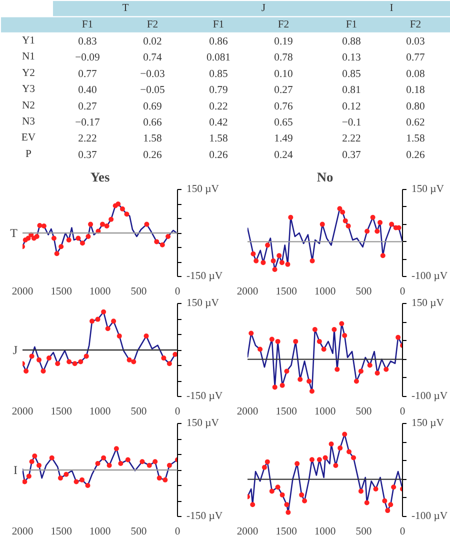 The image size is (450, 539). I want to click on text: Y2, so click(29, 73).